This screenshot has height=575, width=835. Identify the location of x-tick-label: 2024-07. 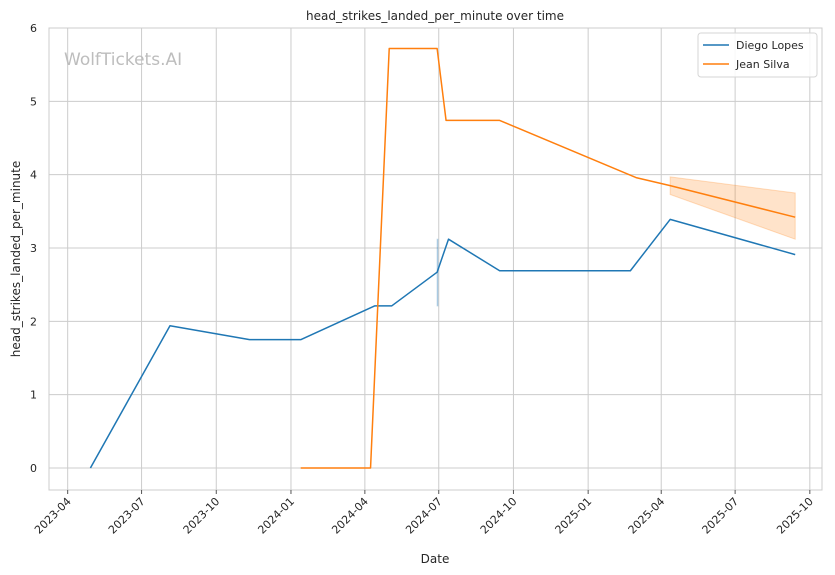
(424, 516).